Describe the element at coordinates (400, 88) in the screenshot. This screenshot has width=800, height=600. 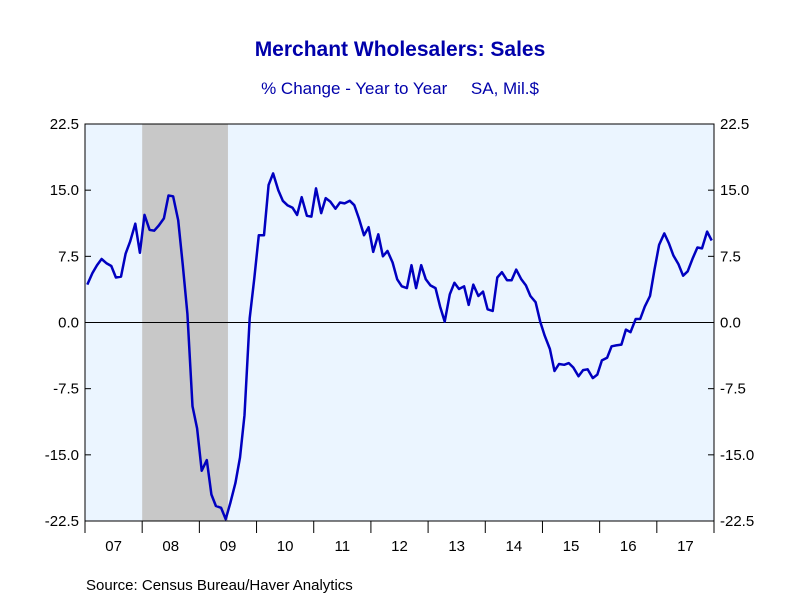
I see `chart-subtitle: % Change - Year to Year SA, Mil.$` at that location.